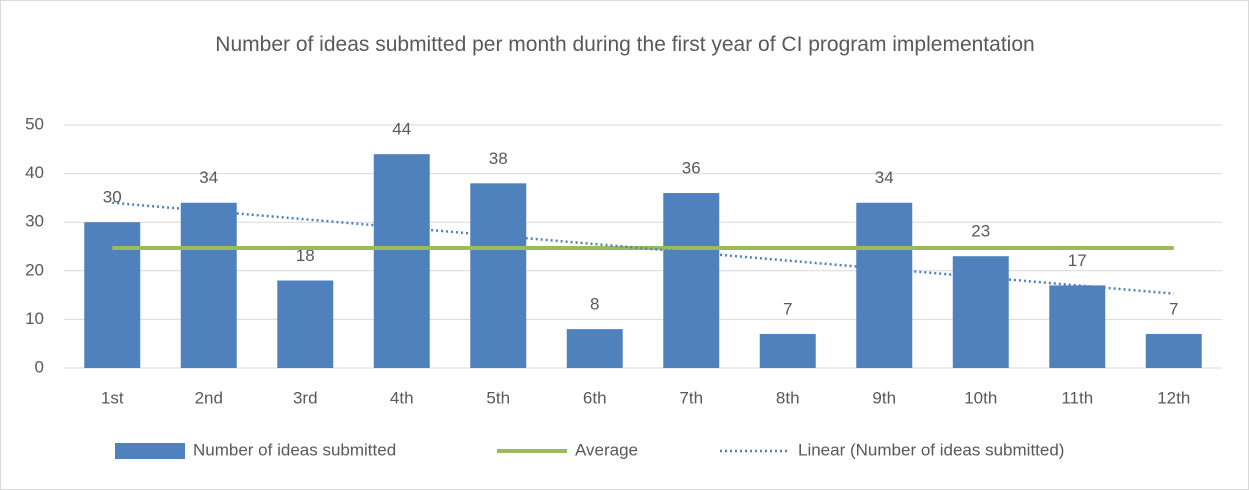 The height and width of the screenshot is (490, 1249). Describe the element at coordinates (498, 397) in the screenshot. I see `x-tick-label: 5th` at that location.